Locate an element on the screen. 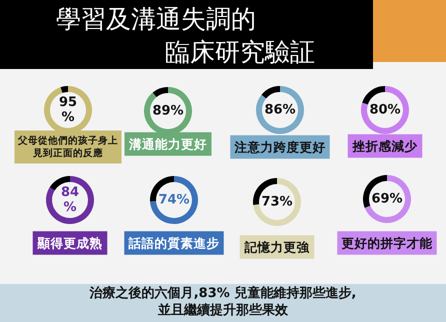  data-label: 84 % is located at coordinates (70, 200).